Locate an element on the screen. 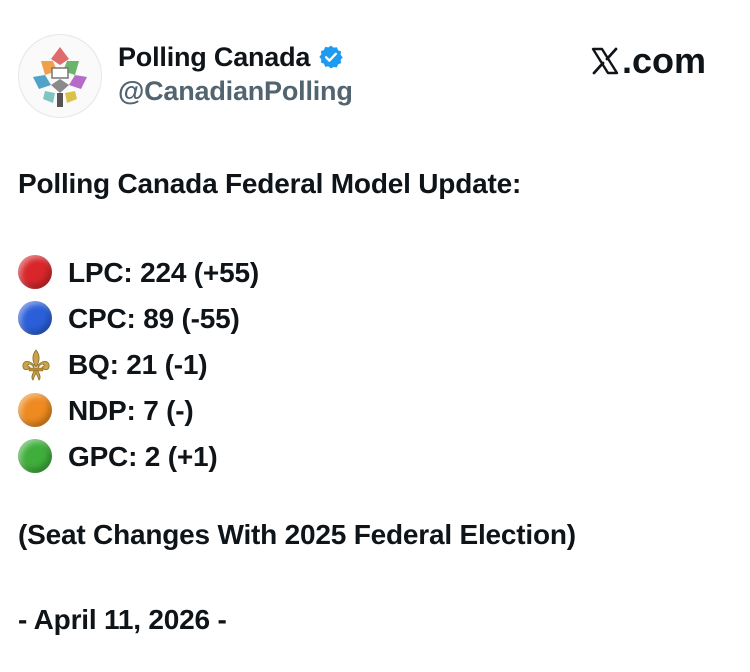 The image size is (750, 672). brand-watermark: .com is located at coordinates (648, 61).